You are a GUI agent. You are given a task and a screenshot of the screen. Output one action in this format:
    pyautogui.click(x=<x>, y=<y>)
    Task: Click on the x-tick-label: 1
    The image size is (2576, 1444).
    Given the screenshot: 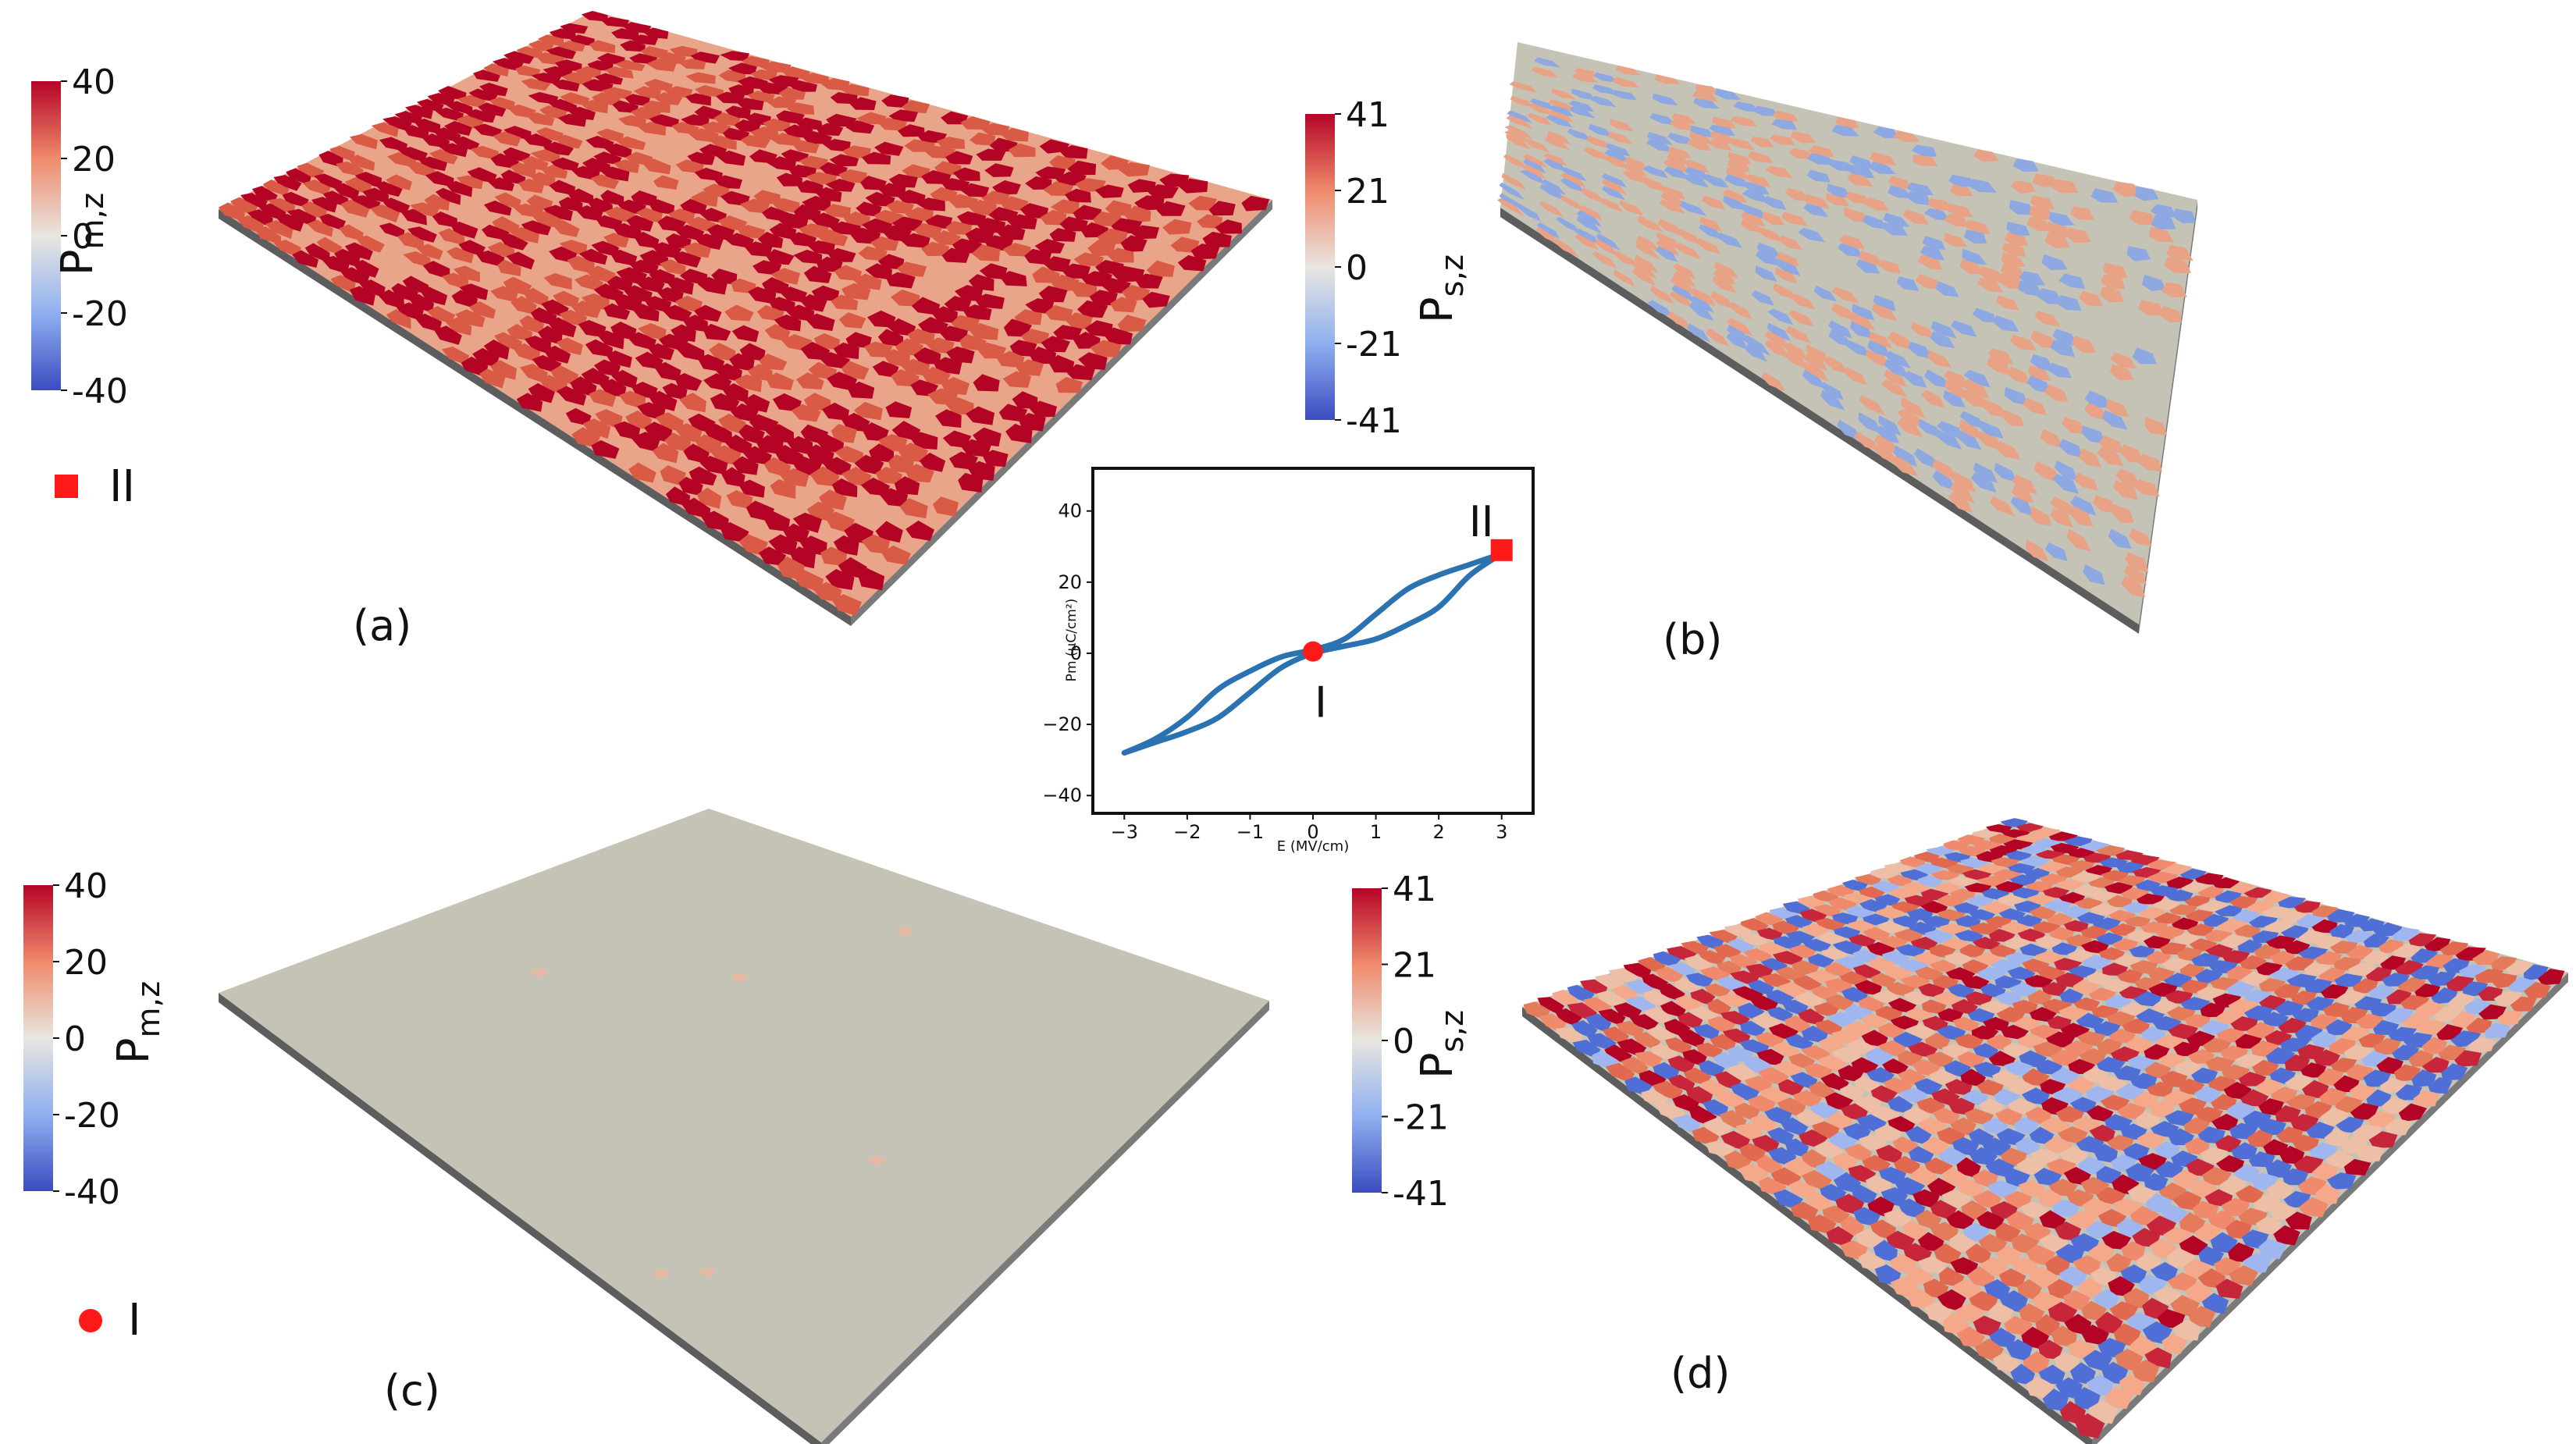 What is the action you would take?
    pyautogui.click(x=1376, y=832)
    